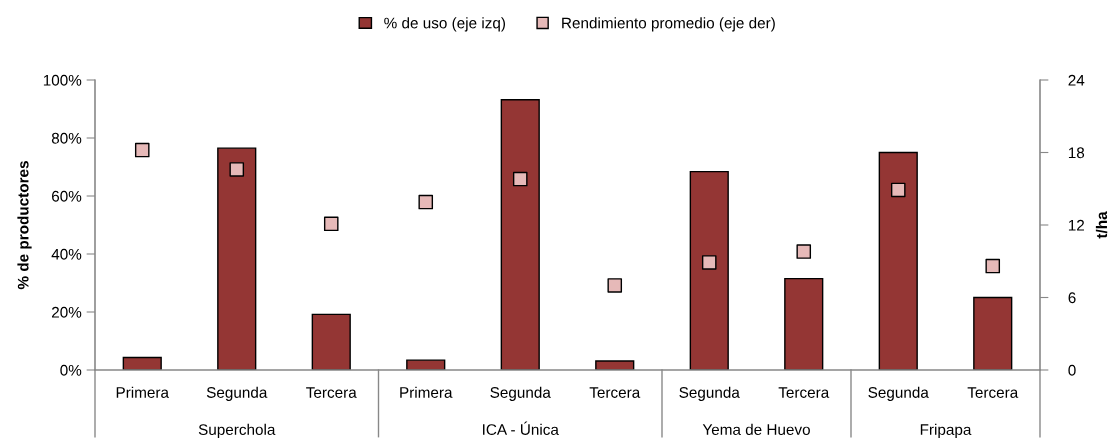  Describe the element at coordinates (444, 24) in the screenshot. I see `legend-label: % de uso (eje izq)` at that location.